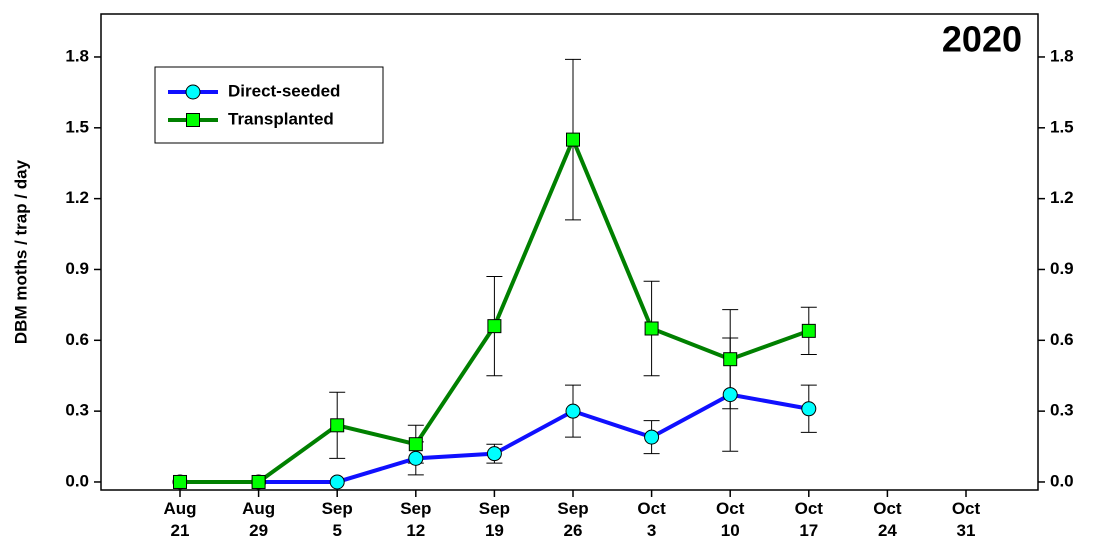 The height and width of the screenshot is (543, 1107). Describe the element at coordinates (77, 410) in the screenshot. I see `y-tick-label: 0.3` at that location.